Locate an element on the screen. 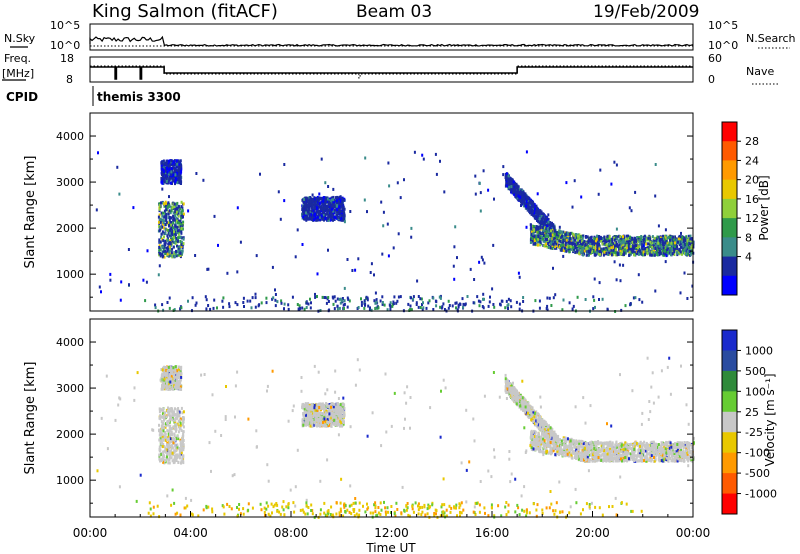 The width and height of the screenshot is (800, 554). nave-tick-top: 60 is located at coordinates (715, 58).